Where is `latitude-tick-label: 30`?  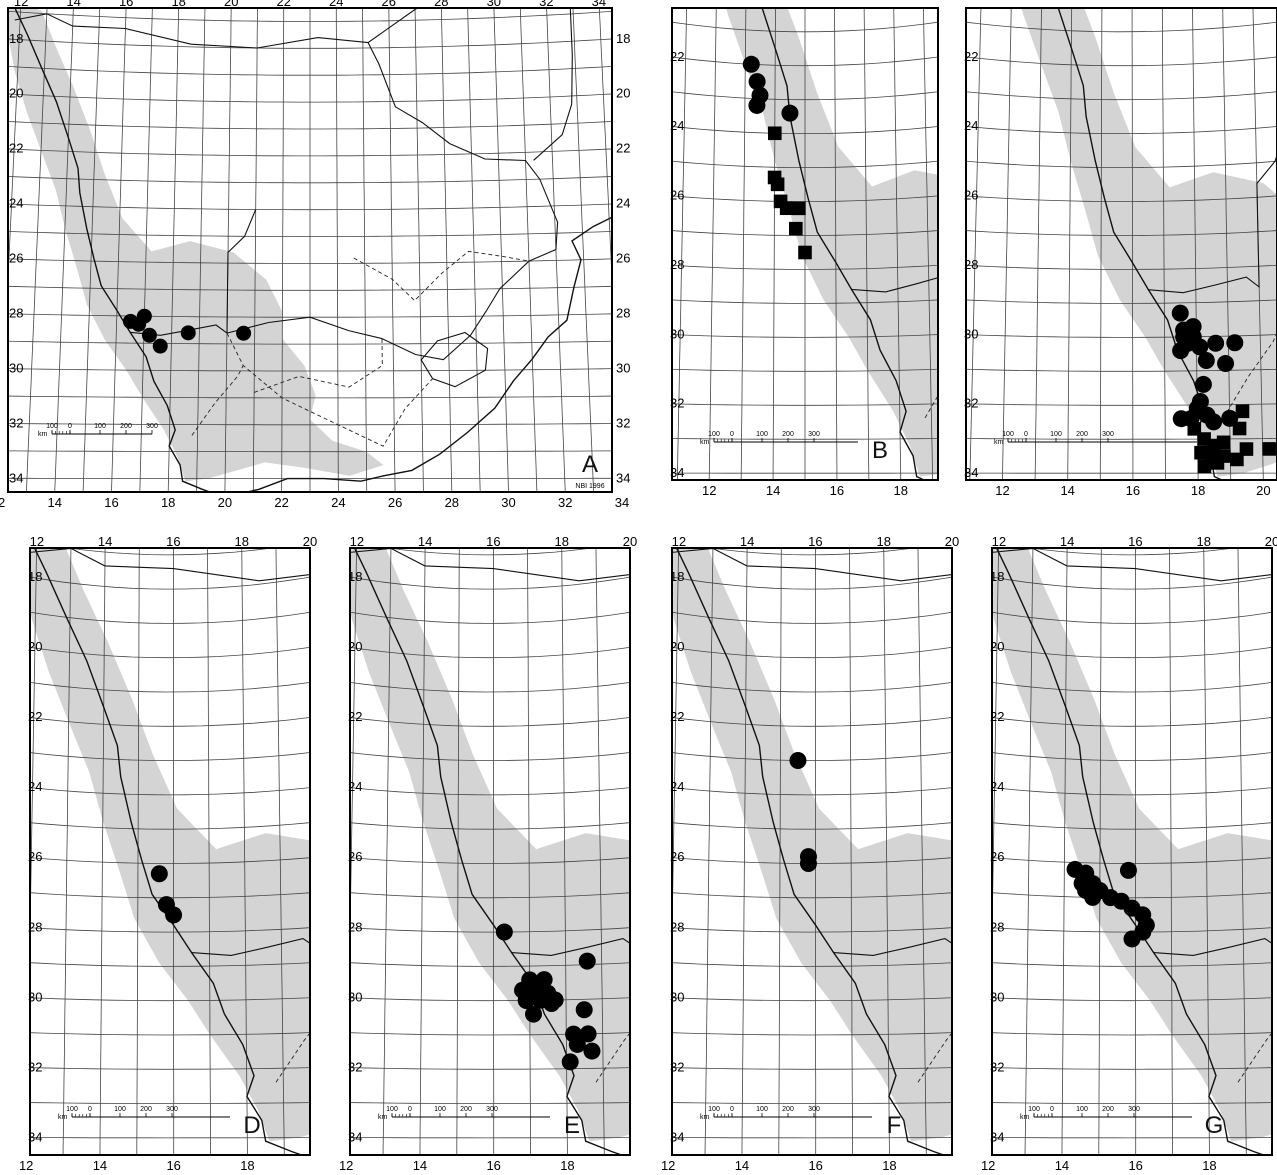 latitude-tick-label: 30 is located at coordinates (623, 367).